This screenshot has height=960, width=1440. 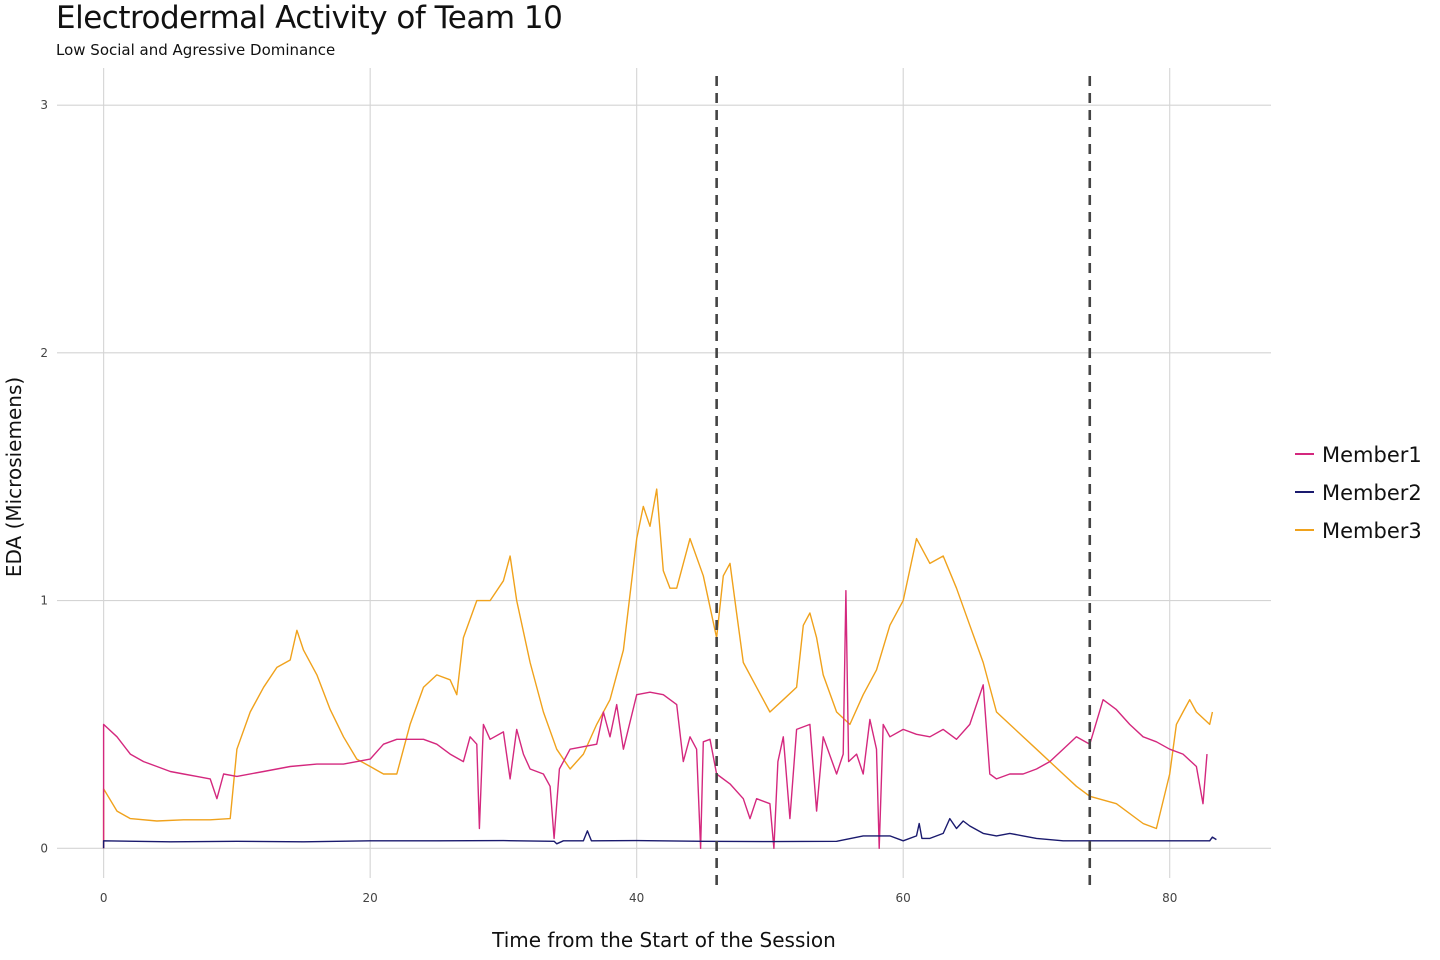 What do you see at coordinates (196, 50) in the screenshot?
I see `chart-subtitle: Low Social and Agressive Dominance` at bounding box center [196, 50].